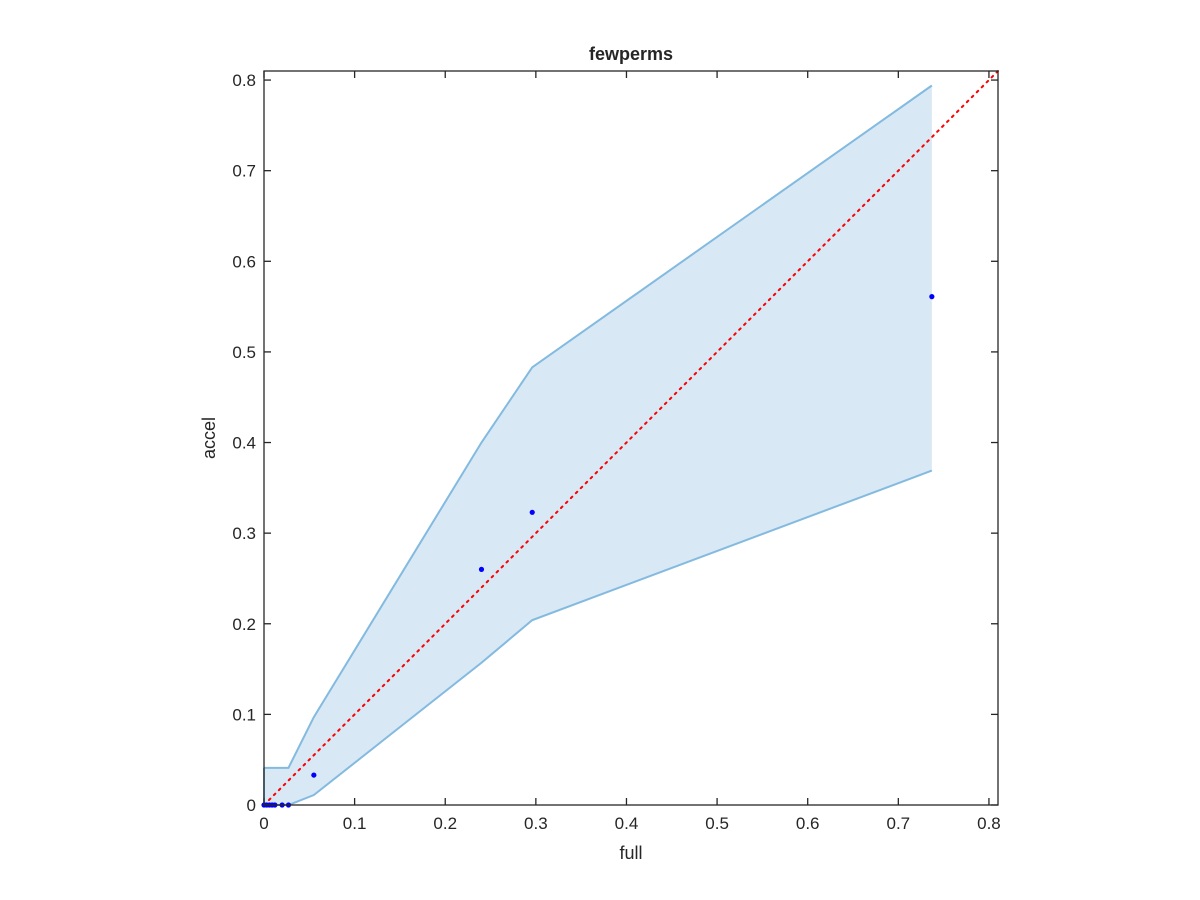  Describe the element at coordinates (209, 438) in the screenshot. I see `y-axis-label: accel` at that location.